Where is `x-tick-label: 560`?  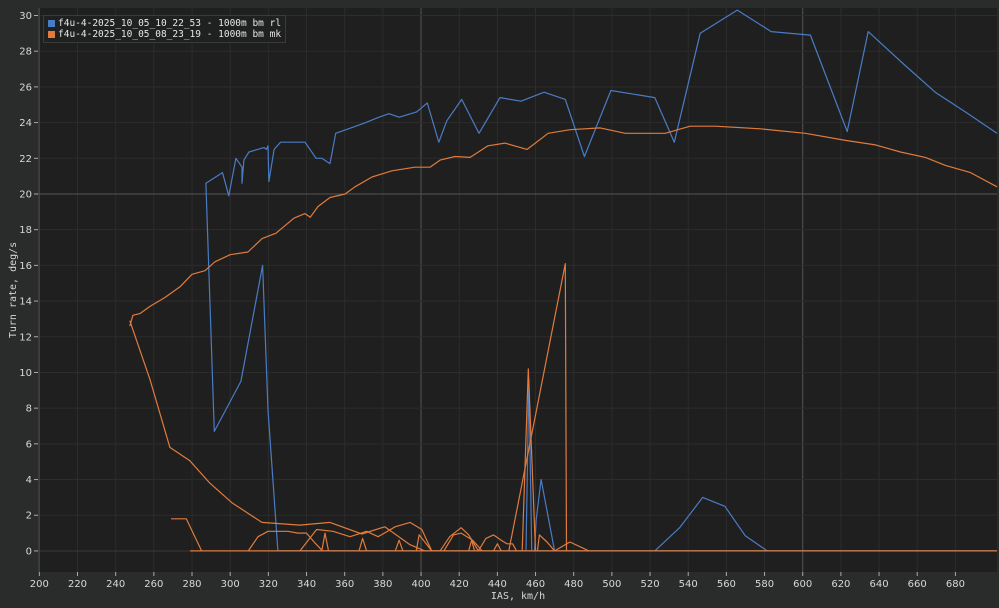 x-tick-label: 560 is located at coordinates (726, 584).